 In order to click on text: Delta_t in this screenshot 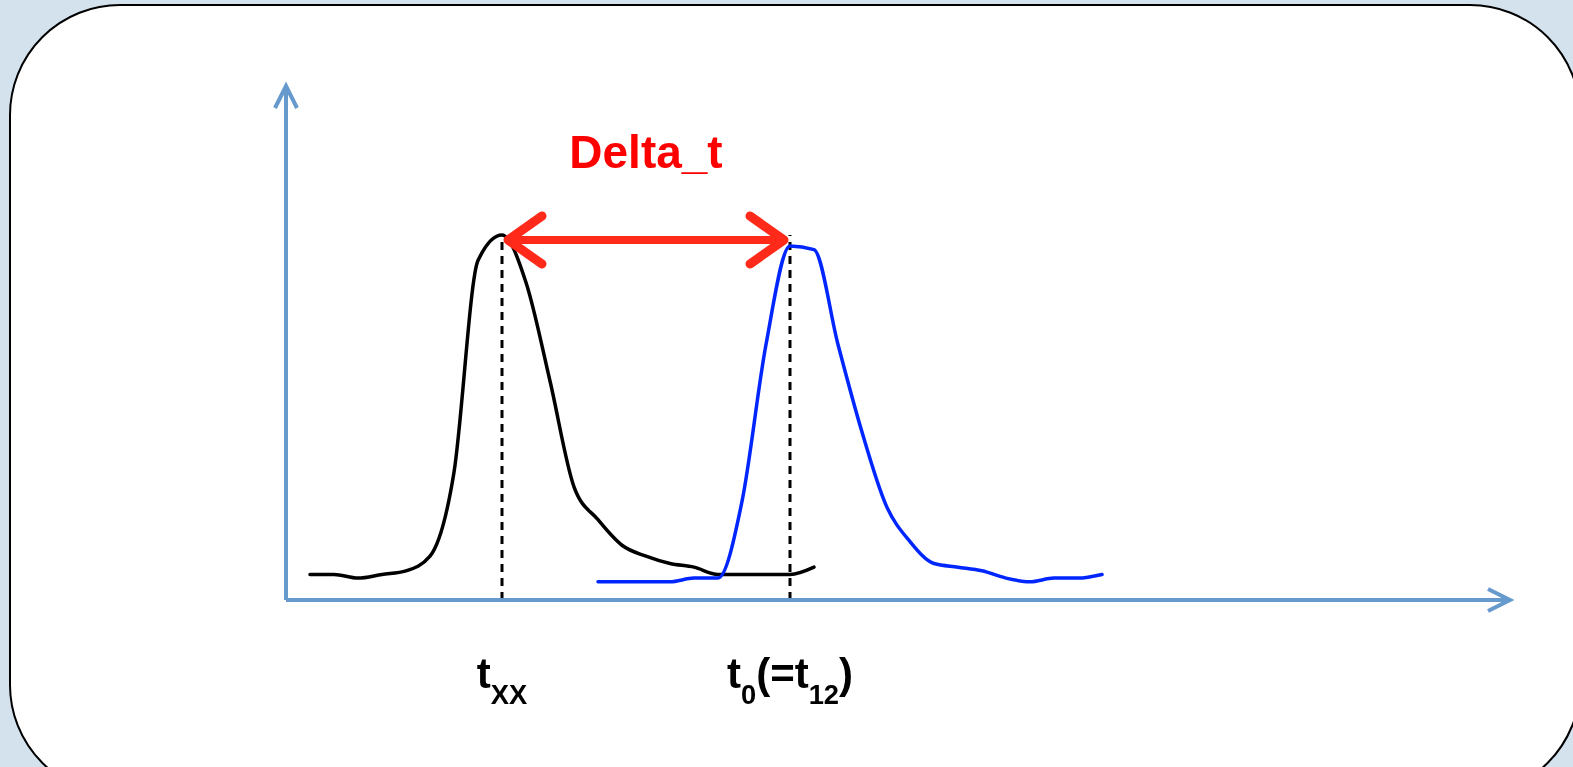, I will do `click(646, 152)`.